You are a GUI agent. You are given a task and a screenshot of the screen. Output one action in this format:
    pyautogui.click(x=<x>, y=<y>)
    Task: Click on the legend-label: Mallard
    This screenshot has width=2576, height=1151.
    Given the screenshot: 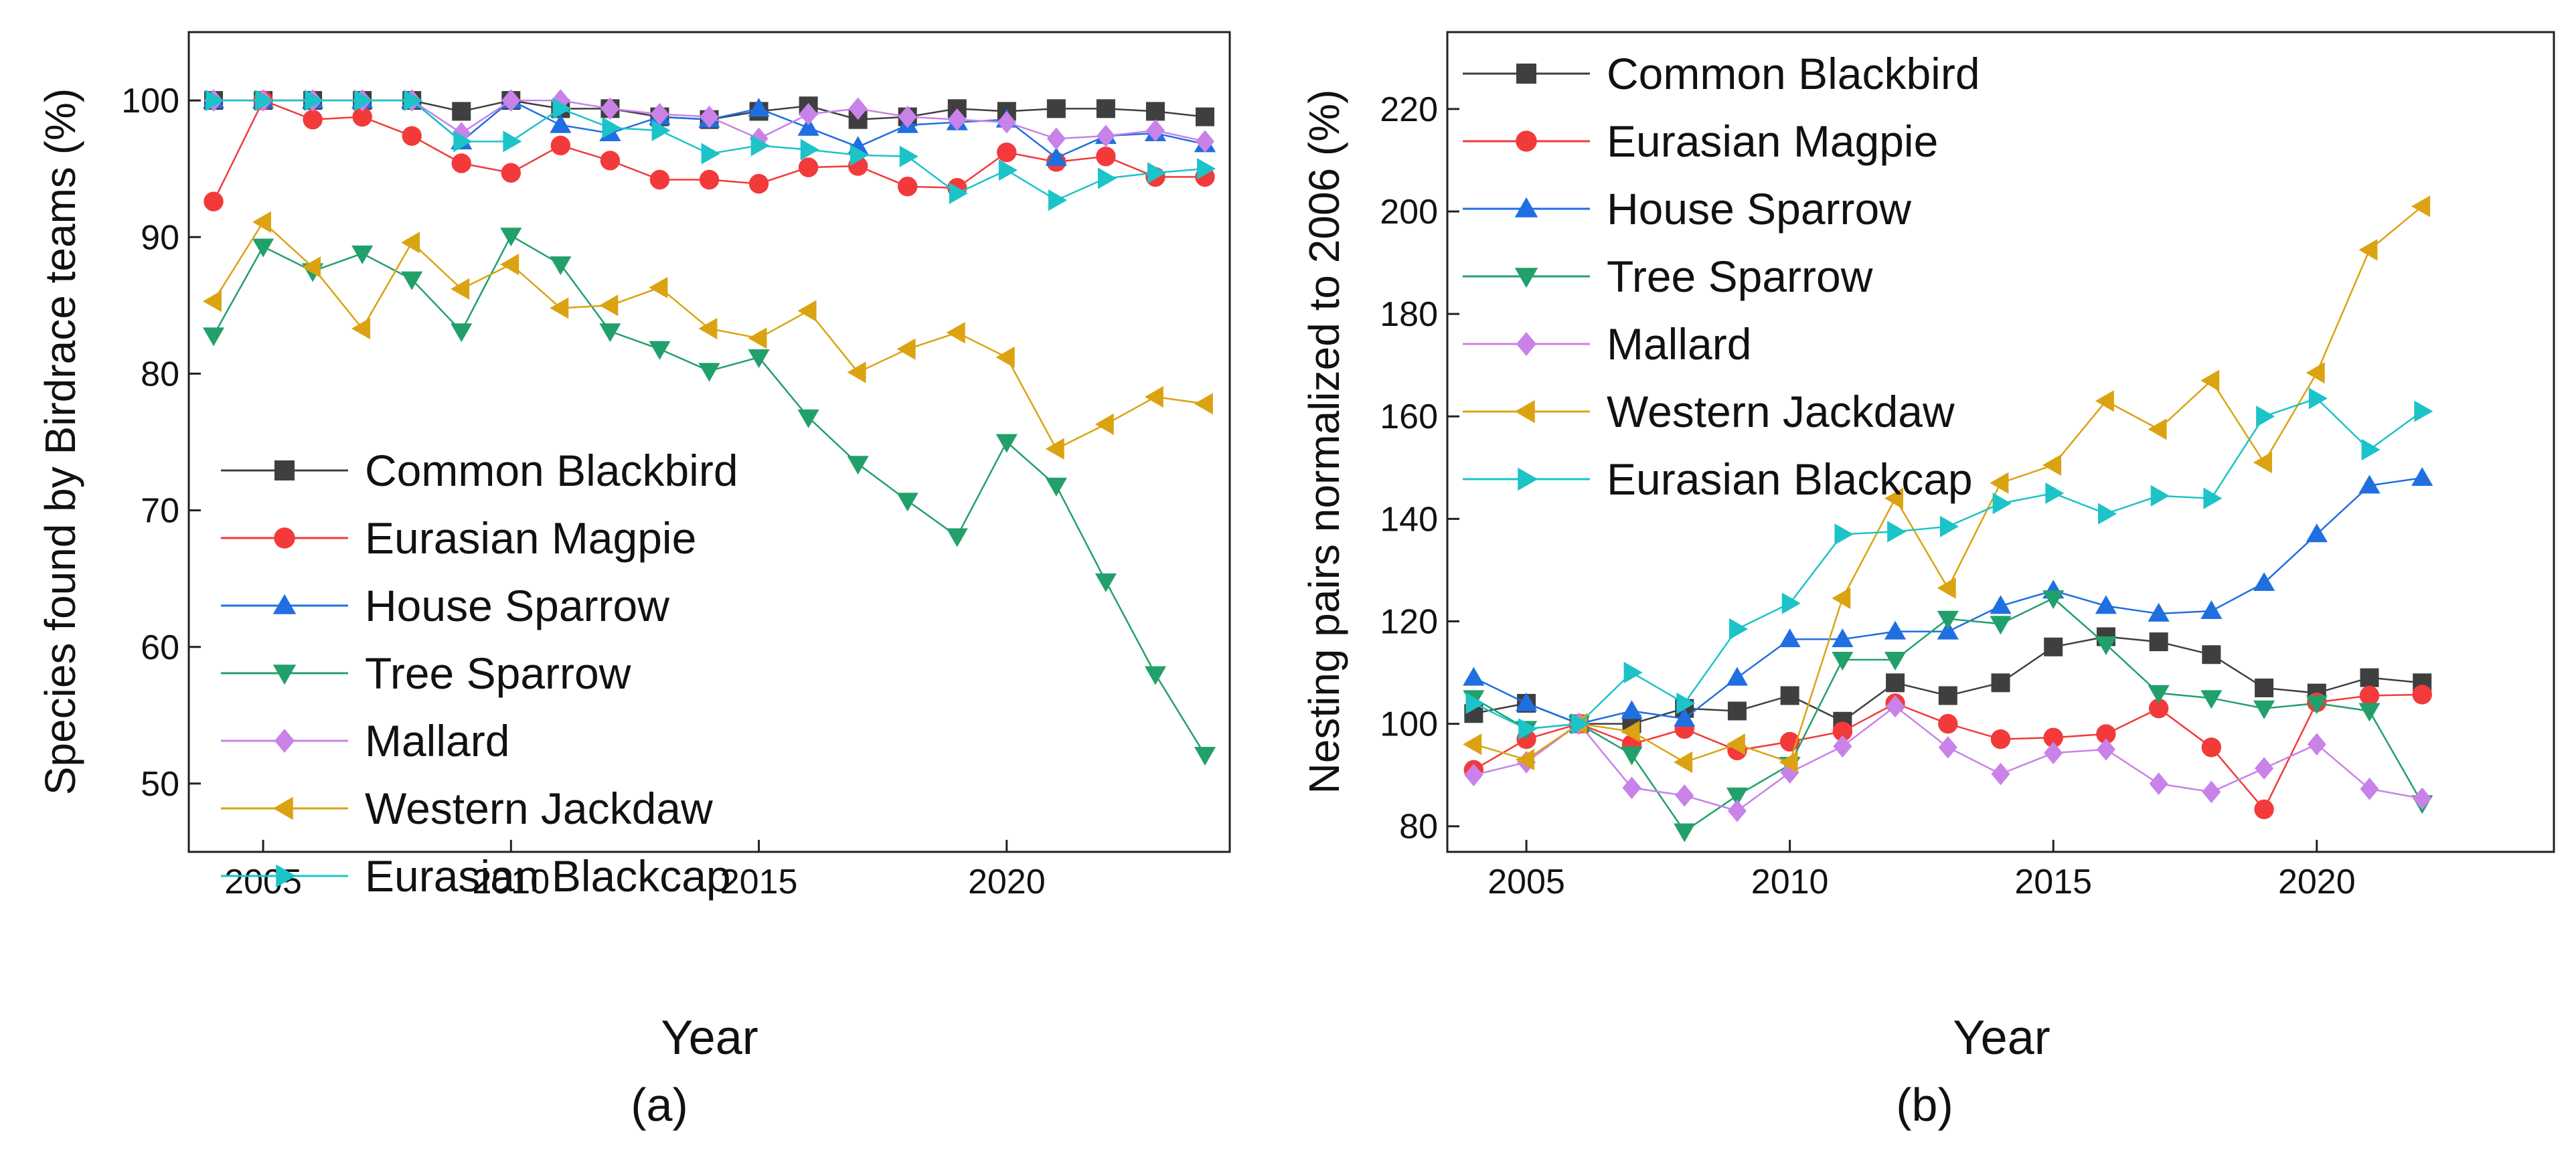 What is the action you would take?
    pyautogui.click(x=437, y=741)
    